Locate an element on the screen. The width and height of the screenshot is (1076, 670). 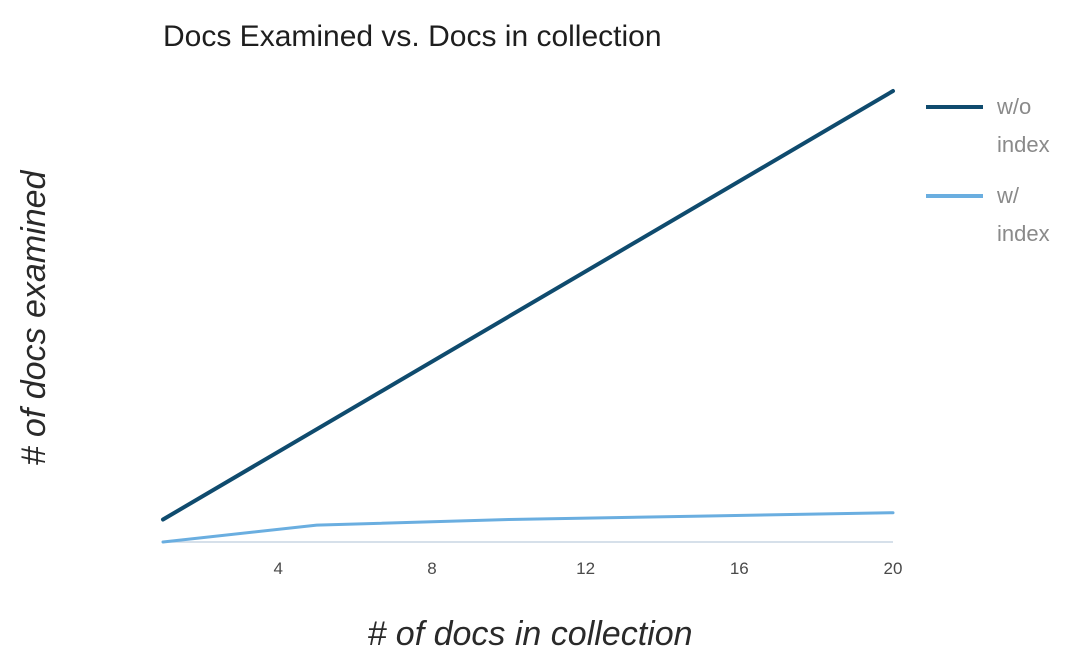
x-tick-label: 16 is located at coordinates (739, 568).